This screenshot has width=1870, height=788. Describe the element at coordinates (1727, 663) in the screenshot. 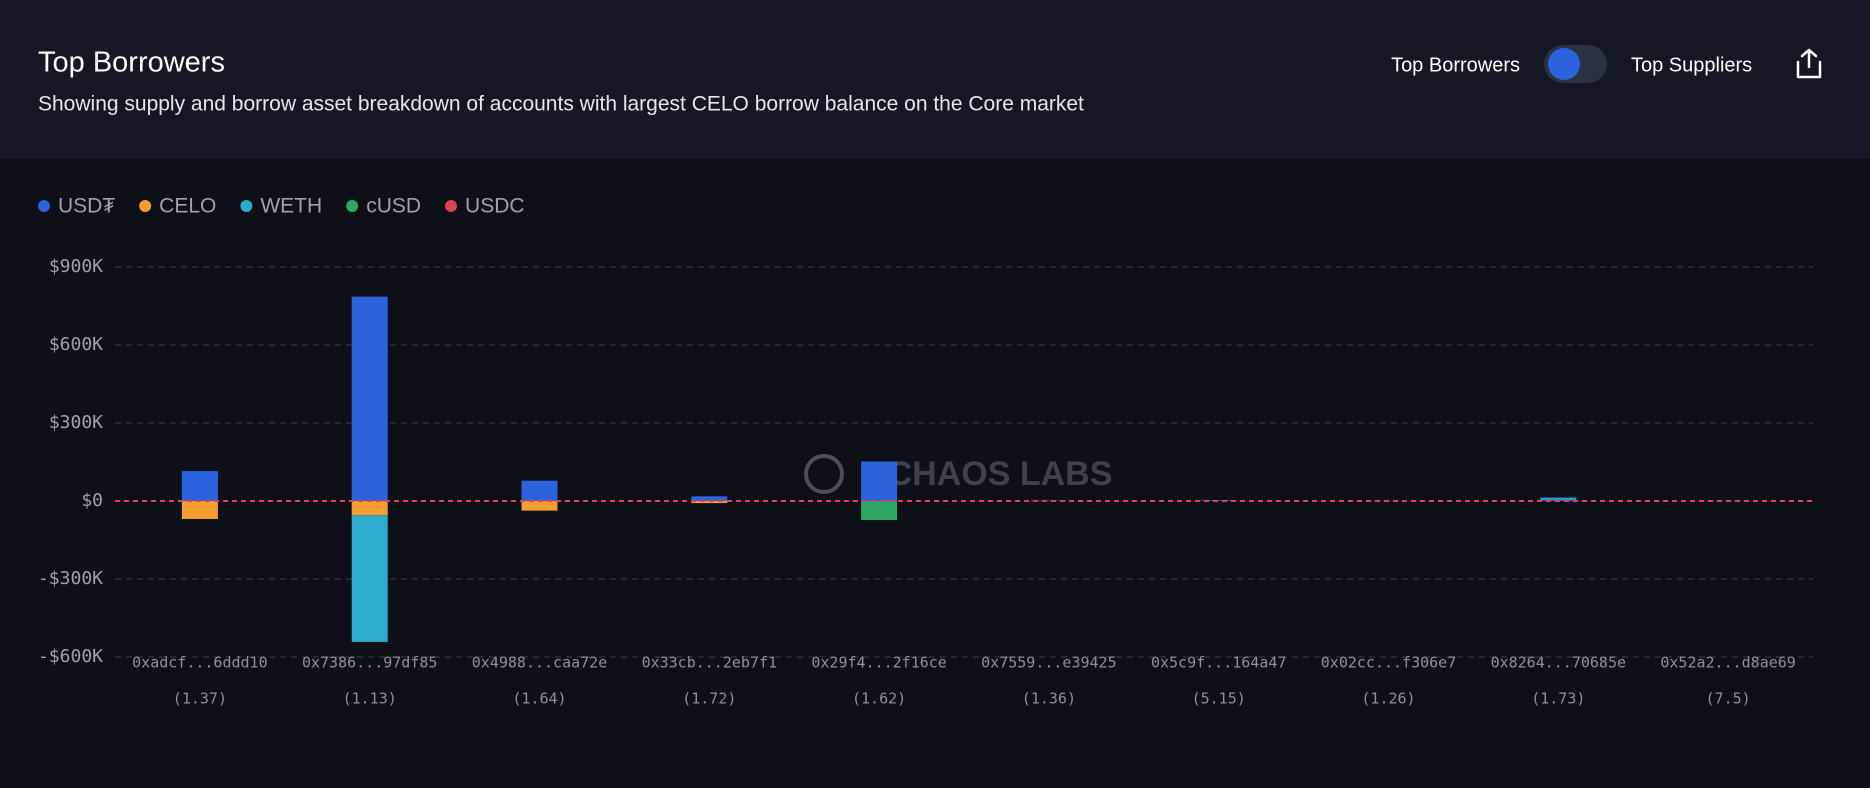

I see `x-tick-label: 0x52a2...d8ae69` at that location.